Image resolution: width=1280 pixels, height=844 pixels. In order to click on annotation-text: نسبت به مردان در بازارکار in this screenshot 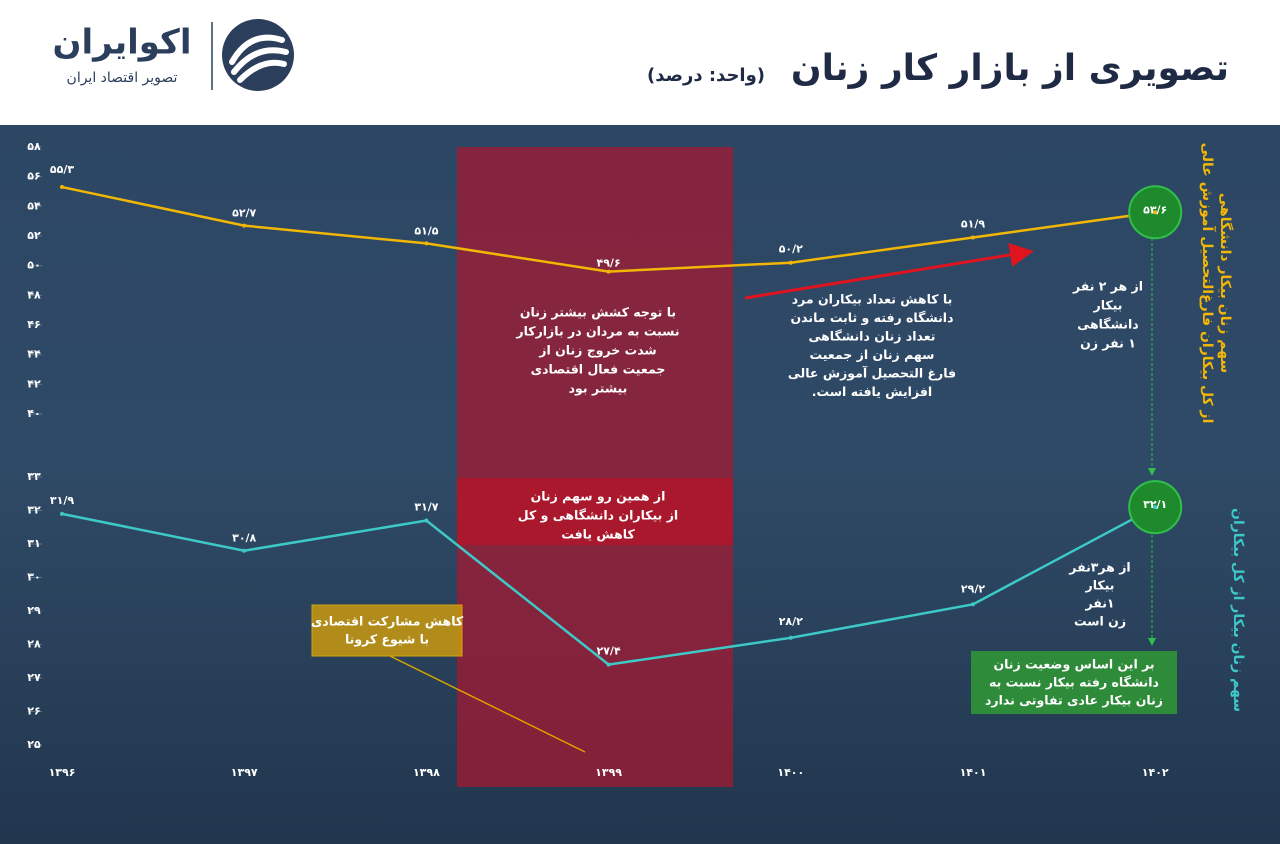, I will do `click(597, 331)`.